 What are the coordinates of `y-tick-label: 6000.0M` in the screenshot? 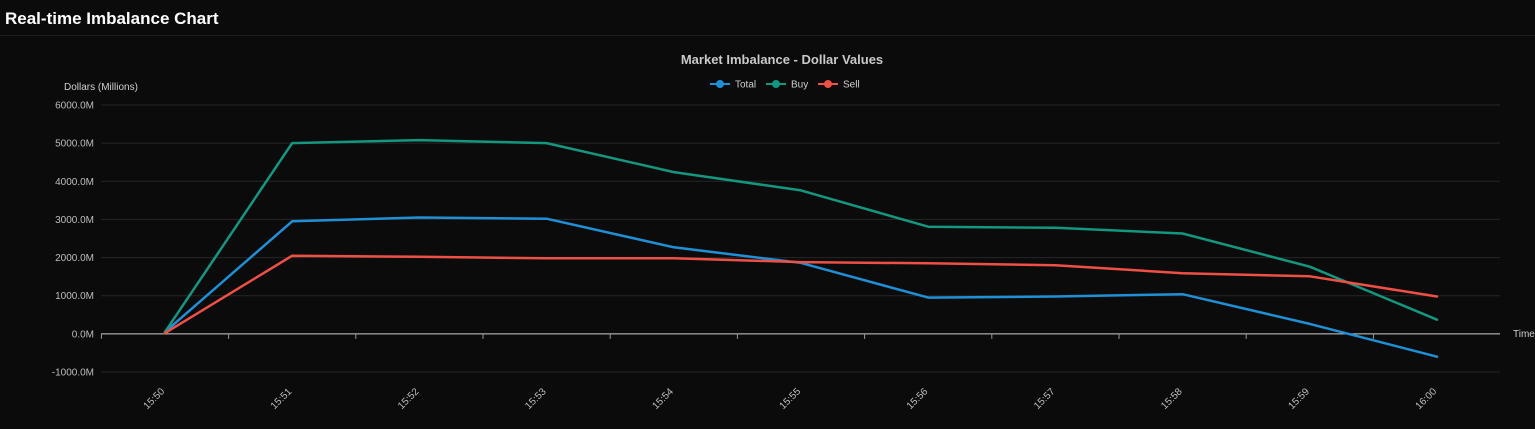 It's located at (74, 106).